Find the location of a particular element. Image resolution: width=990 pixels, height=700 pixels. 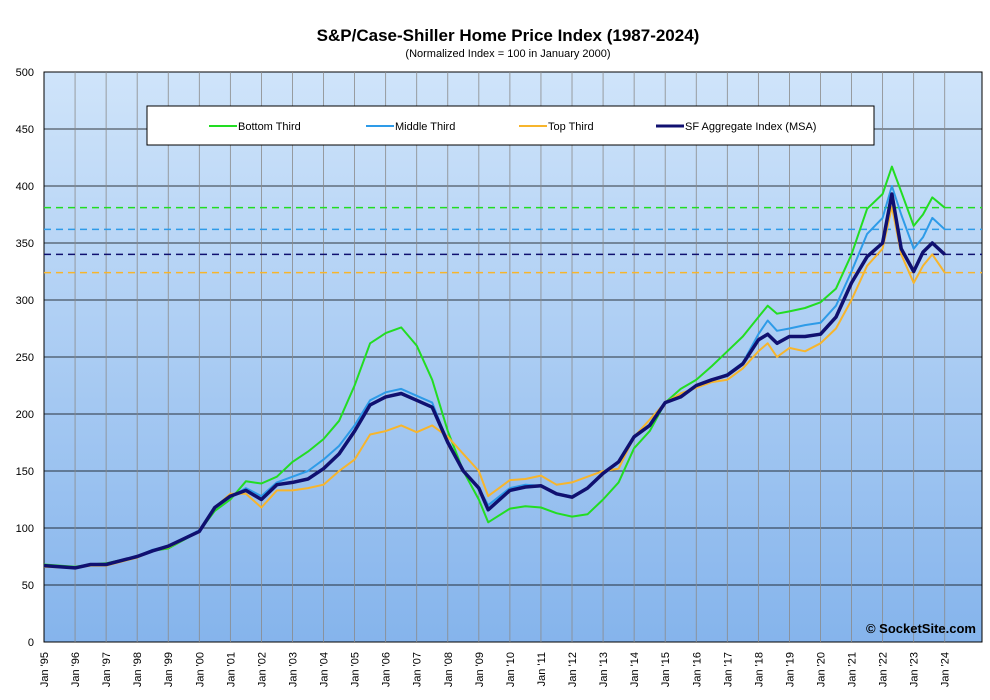

x-tick-label: Jan '01 is located at coordinates (231, 669).